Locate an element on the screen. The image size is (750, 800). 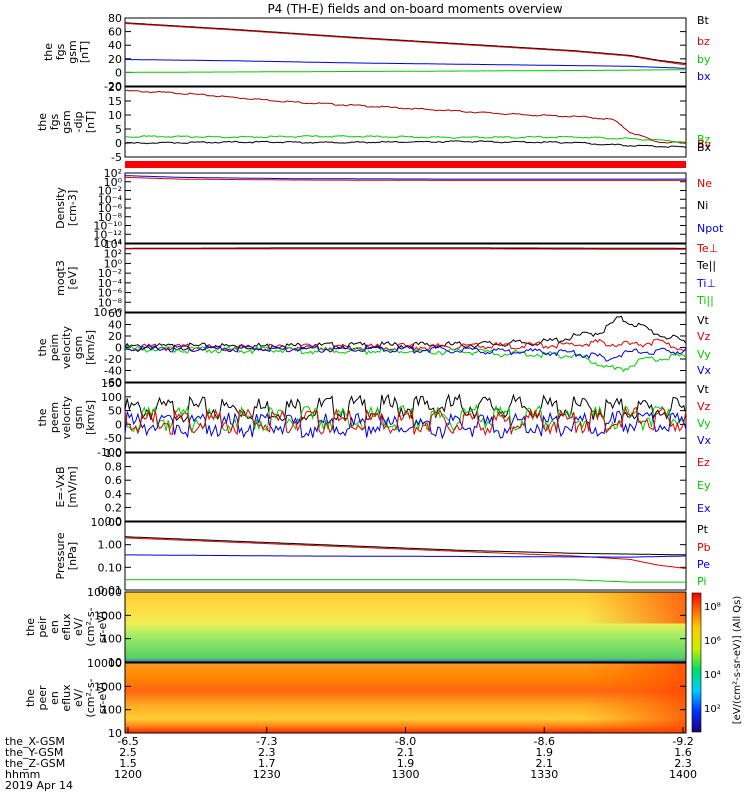
y-tick-label: 10⁻¹² is located at coordinates (107, 234).